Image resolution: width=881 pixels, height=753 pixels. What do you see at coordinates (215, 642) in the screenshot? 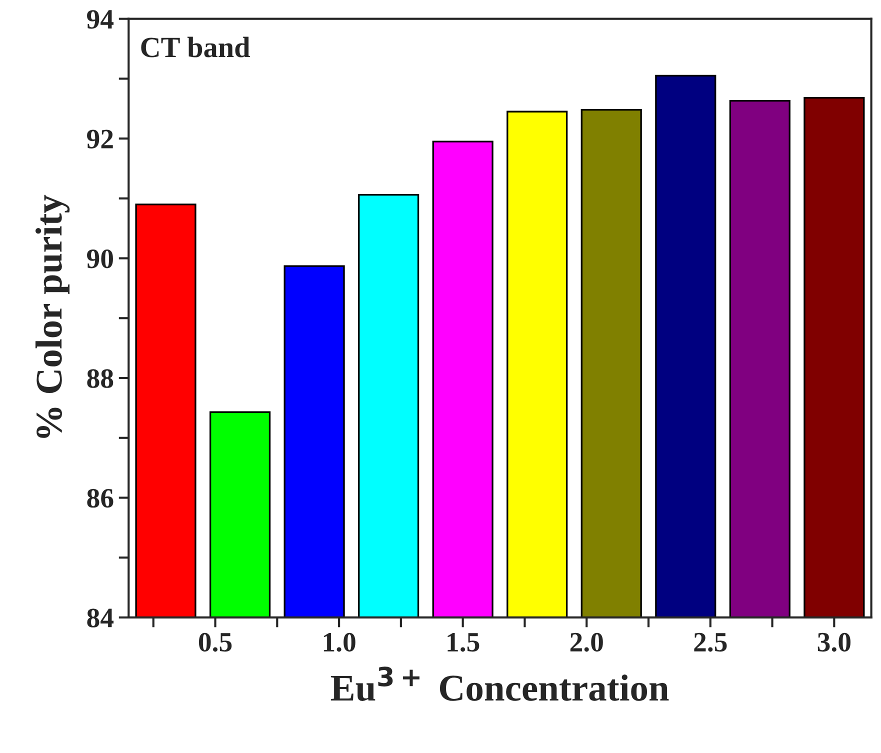
I see `x-tick-label: 0.5` at bounding box center [215, 642].